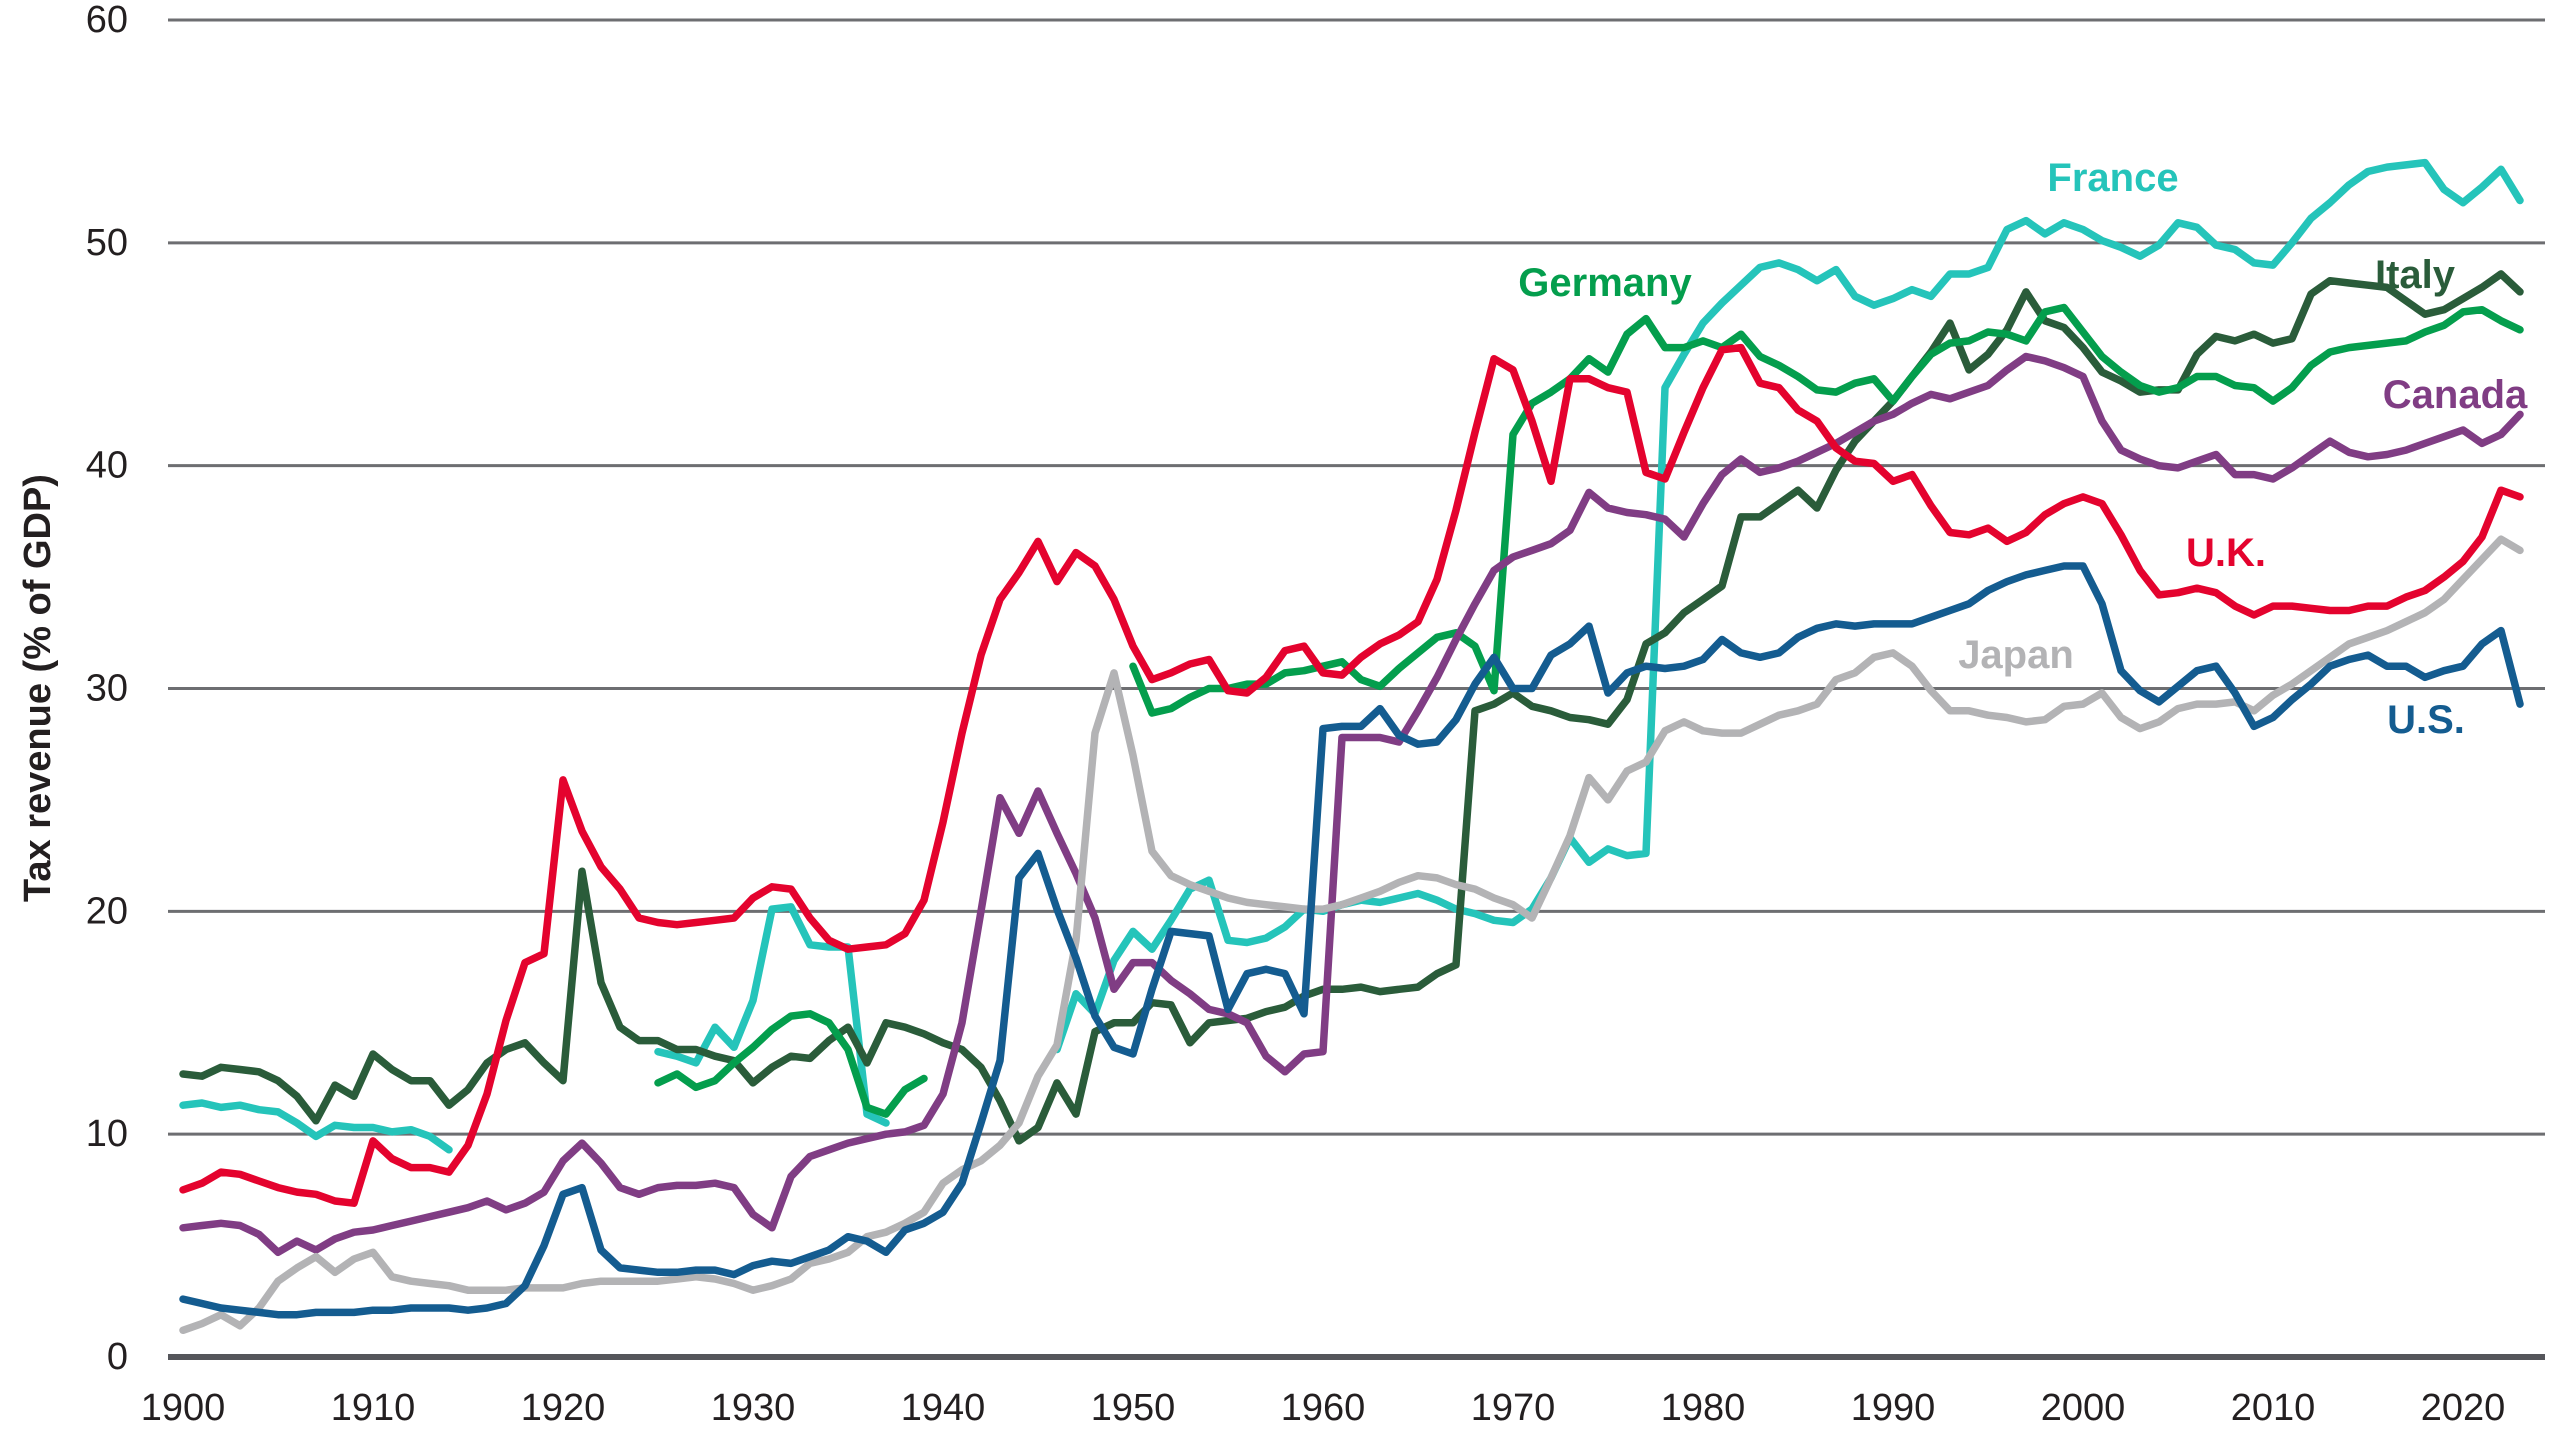 The height and width of the screenshot is (1440, 2560). What do you see at coordinates (943, 1408) in the screenshot?
I see `x-tick-label-1940: 1940` at bounding box center [943, 1408].